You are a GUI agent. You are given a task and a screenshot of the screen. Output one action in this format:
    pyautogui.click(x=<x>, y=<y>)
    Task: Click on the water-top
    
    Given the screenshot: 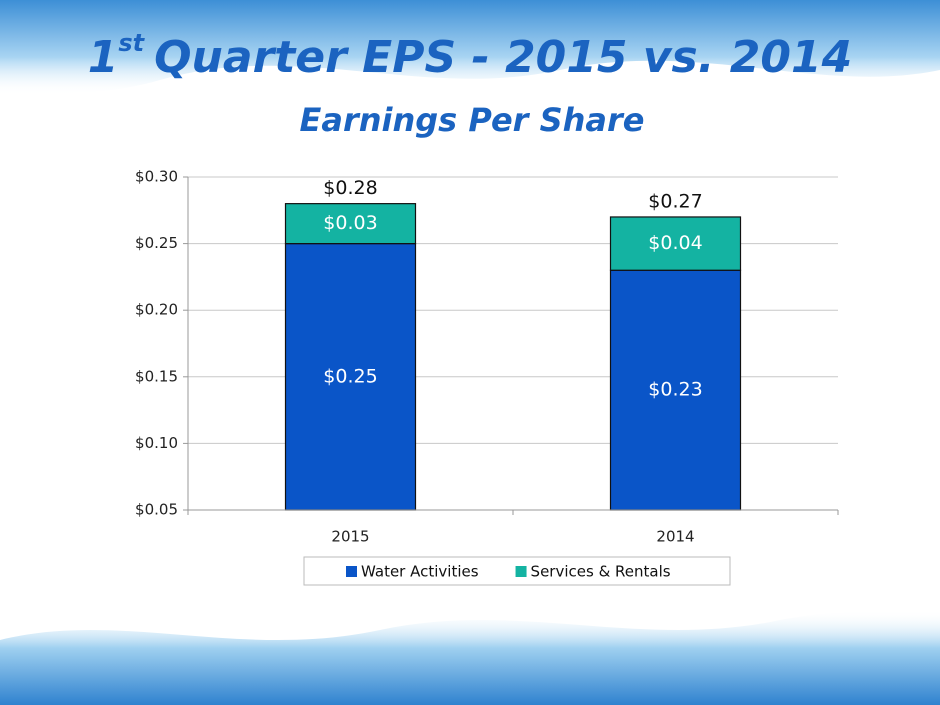 What is the action you would take?
    pyautogui.click(x=470, y=47)
    